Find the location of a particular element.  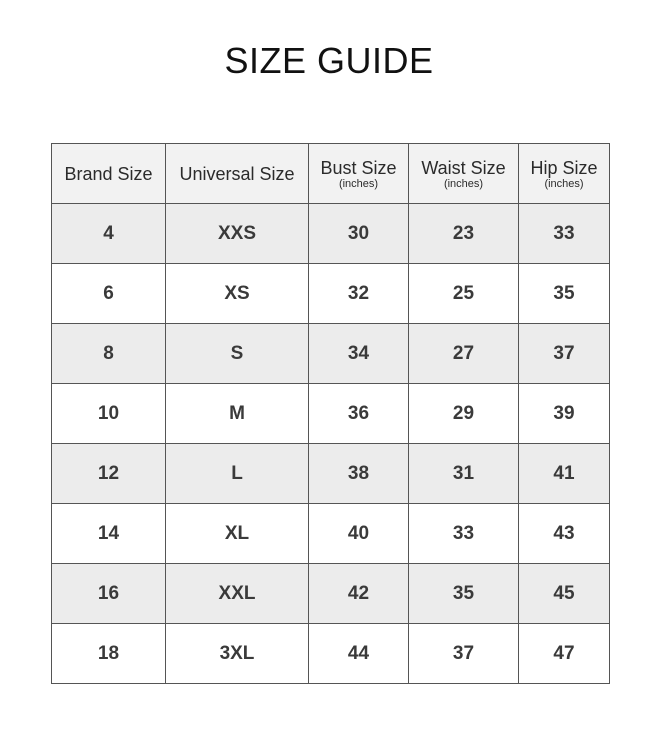

table-cell: 25 is located at coordinates (463, 293).